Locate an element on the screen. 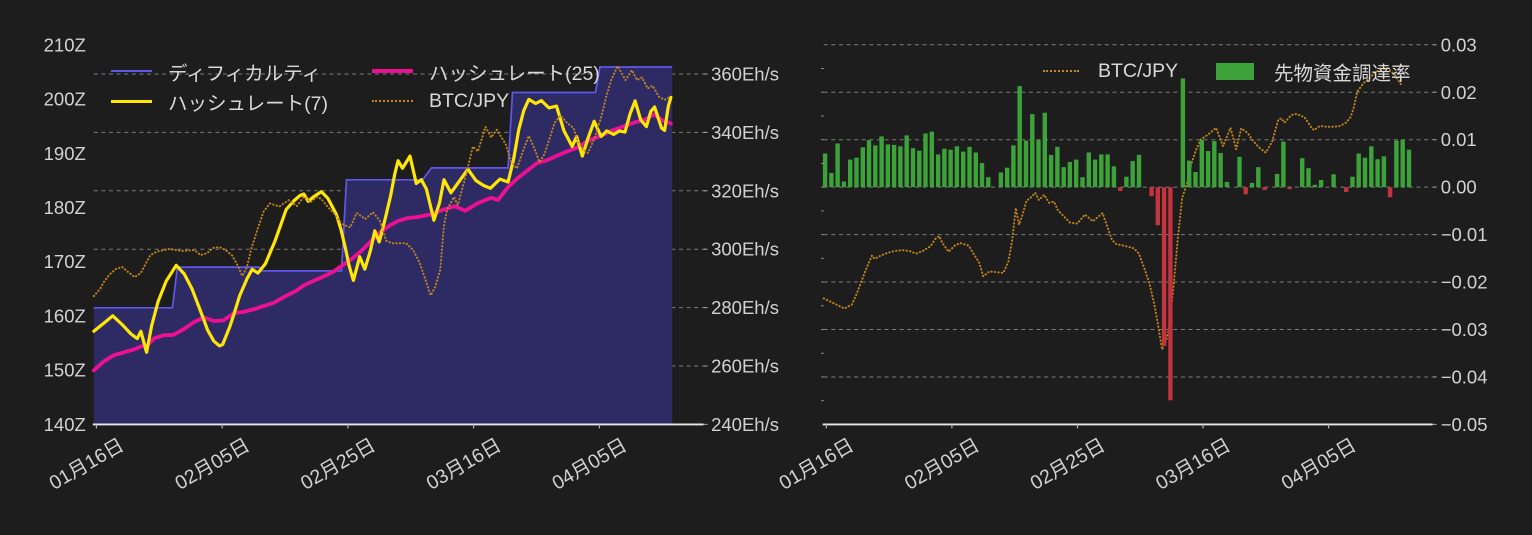  right-axis-label: 240Eh/s is located at coordinates (745, 424).